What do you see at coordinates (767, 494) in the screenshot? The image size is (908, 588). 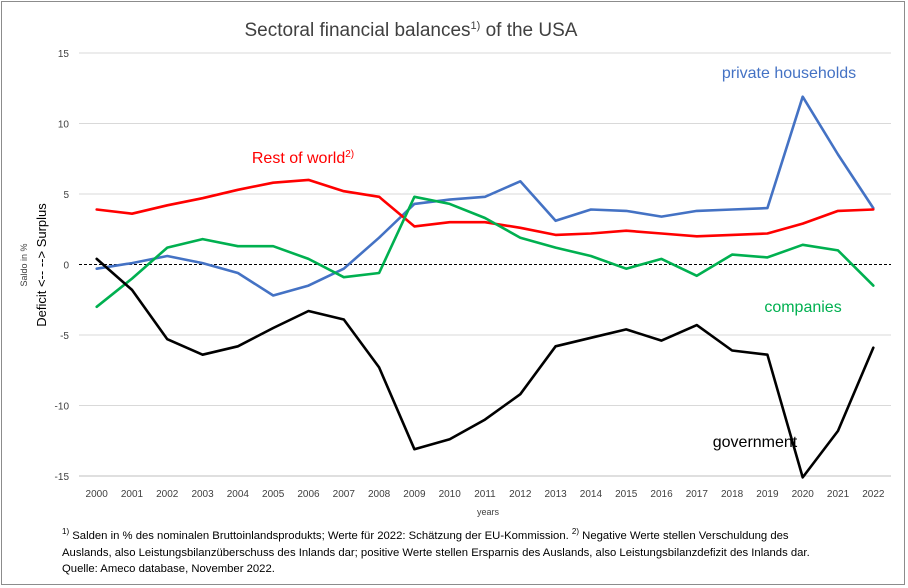 I see `x-tick-label: 2019` at bounding box center [767, 494].